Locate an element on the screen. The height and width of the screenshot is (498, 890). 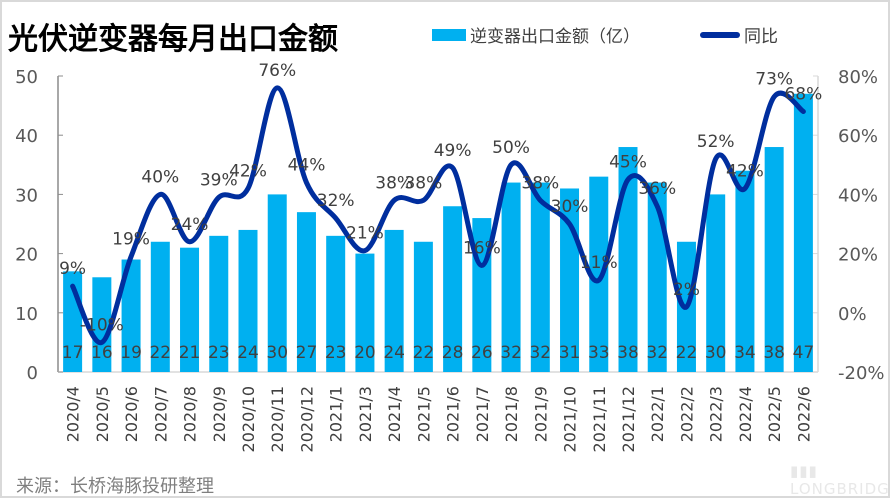
left-tick-label: 50 is located at coordinates (26, 77).